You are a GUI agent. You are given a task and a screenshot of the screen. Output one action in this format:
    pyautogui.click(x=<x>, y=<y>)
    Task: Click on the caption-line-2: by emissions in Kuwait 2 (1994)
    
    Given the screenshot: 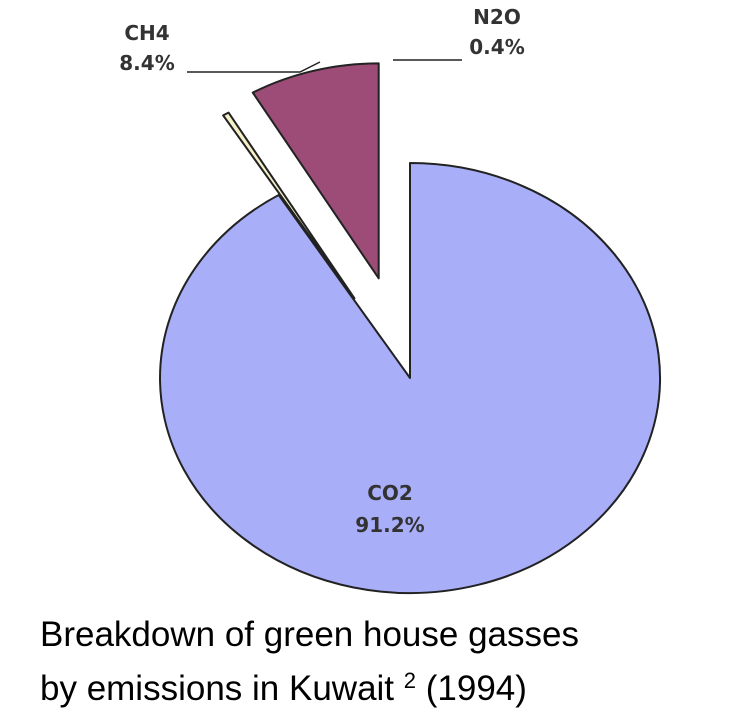 What is the action you would take?
    pyautogui.click(x=390, y=685)
    